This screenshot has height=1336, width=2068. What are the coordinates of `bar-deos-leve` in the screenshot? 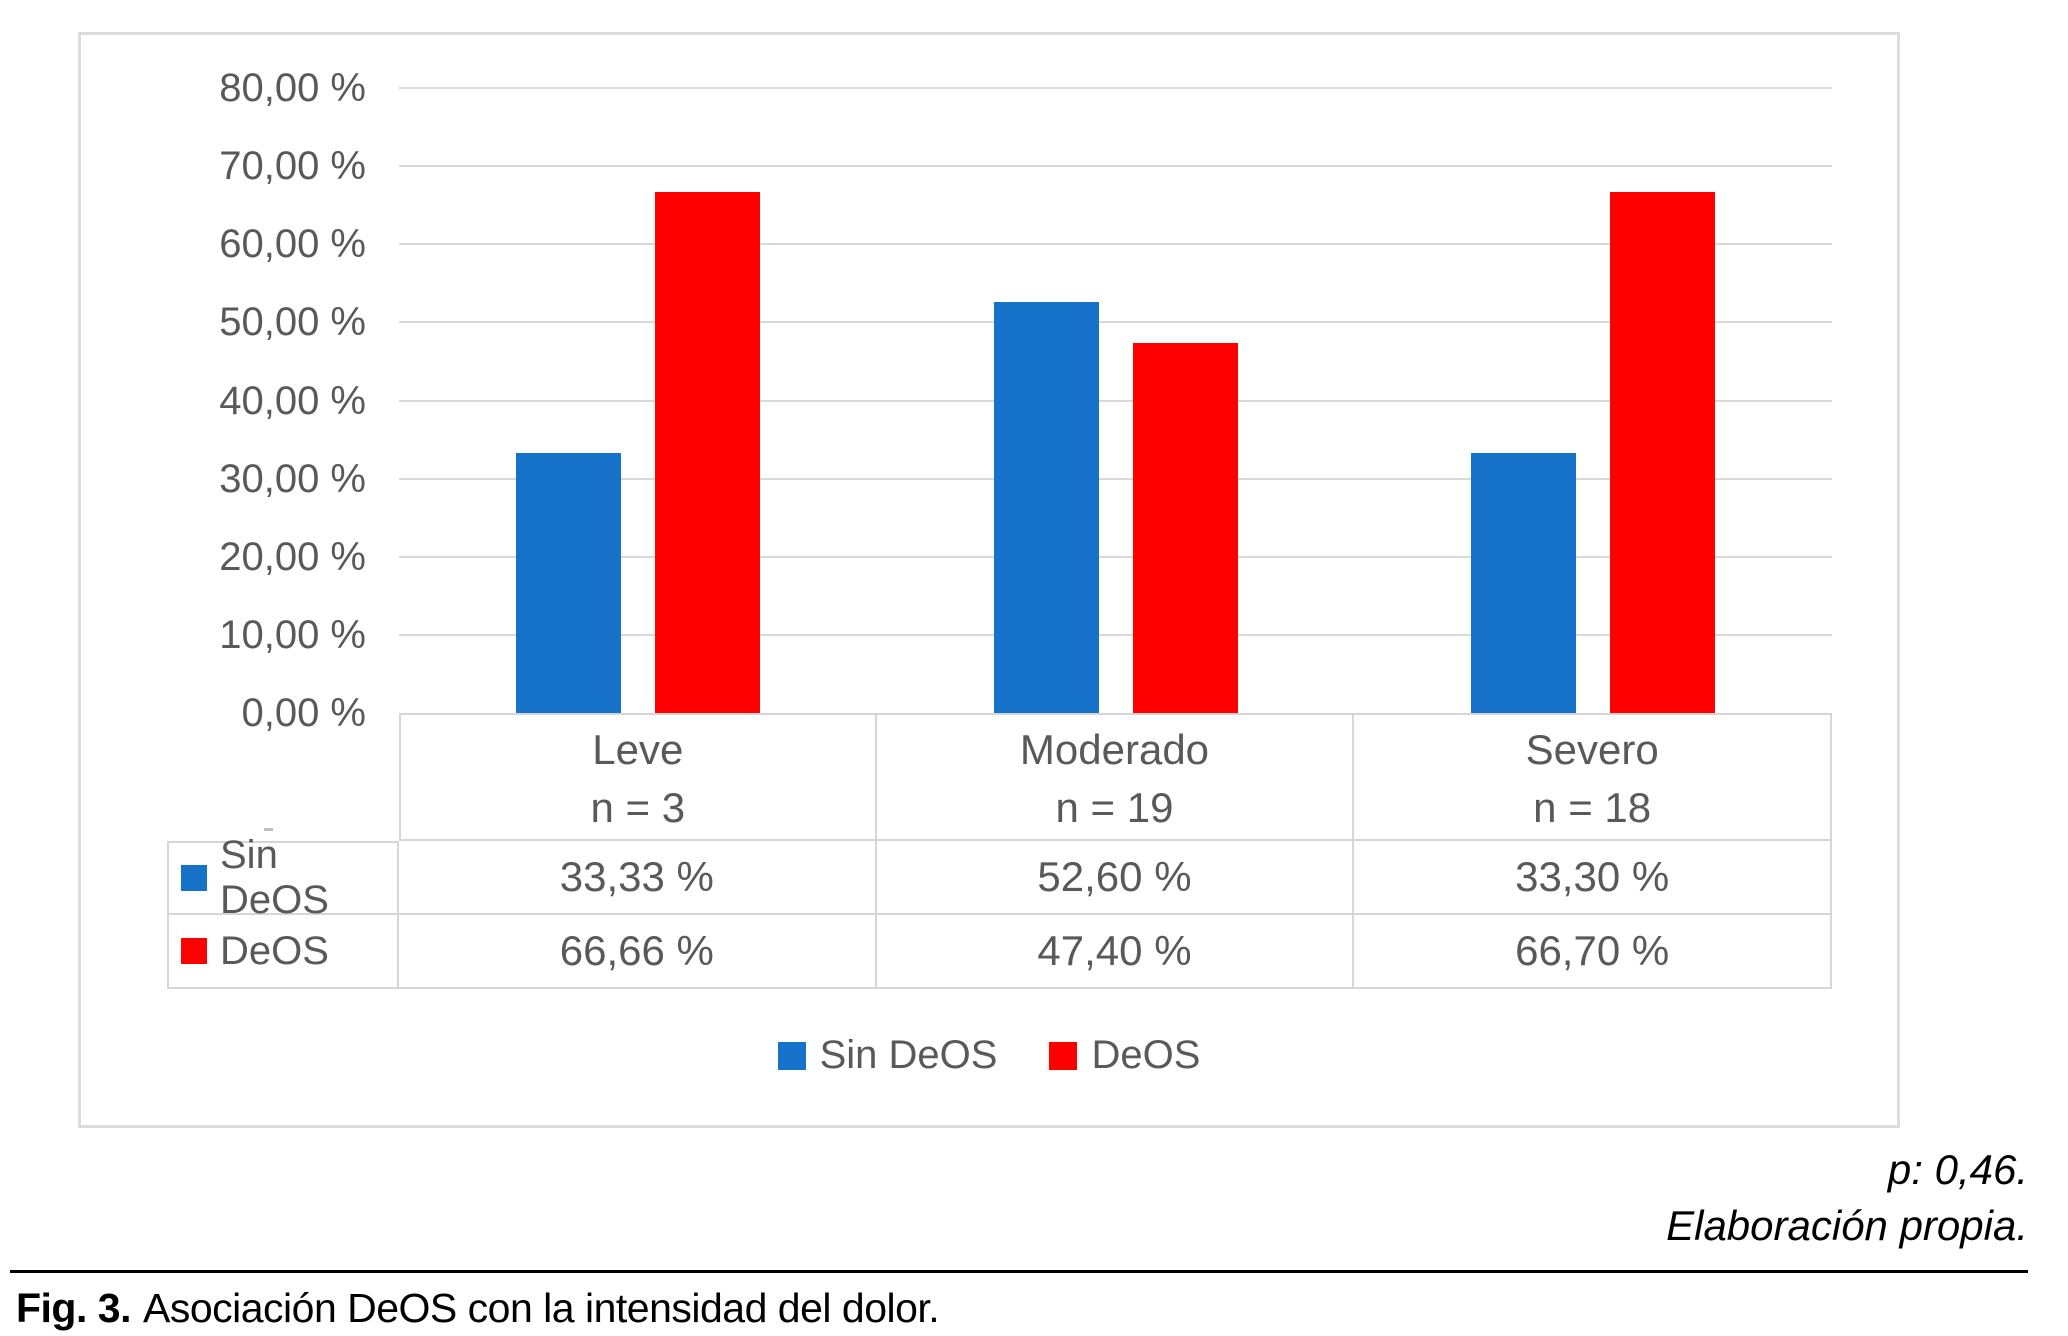 It's located at (707, 452).